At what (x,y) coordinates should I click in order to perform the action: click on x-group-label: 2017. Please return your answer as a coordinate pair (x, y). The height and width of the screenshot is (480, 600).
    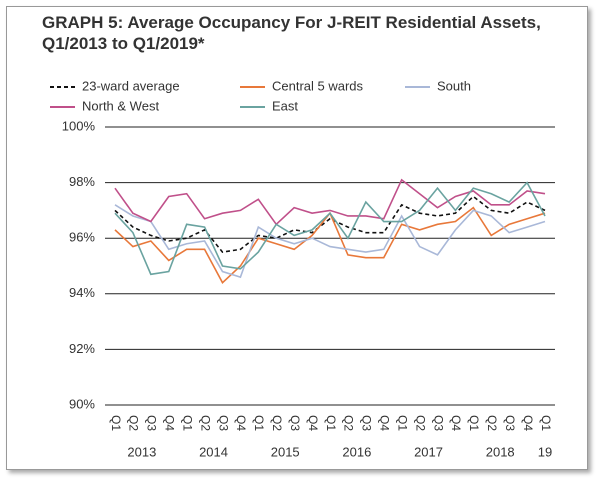
    Looking at the image, I should click on (428, 451).